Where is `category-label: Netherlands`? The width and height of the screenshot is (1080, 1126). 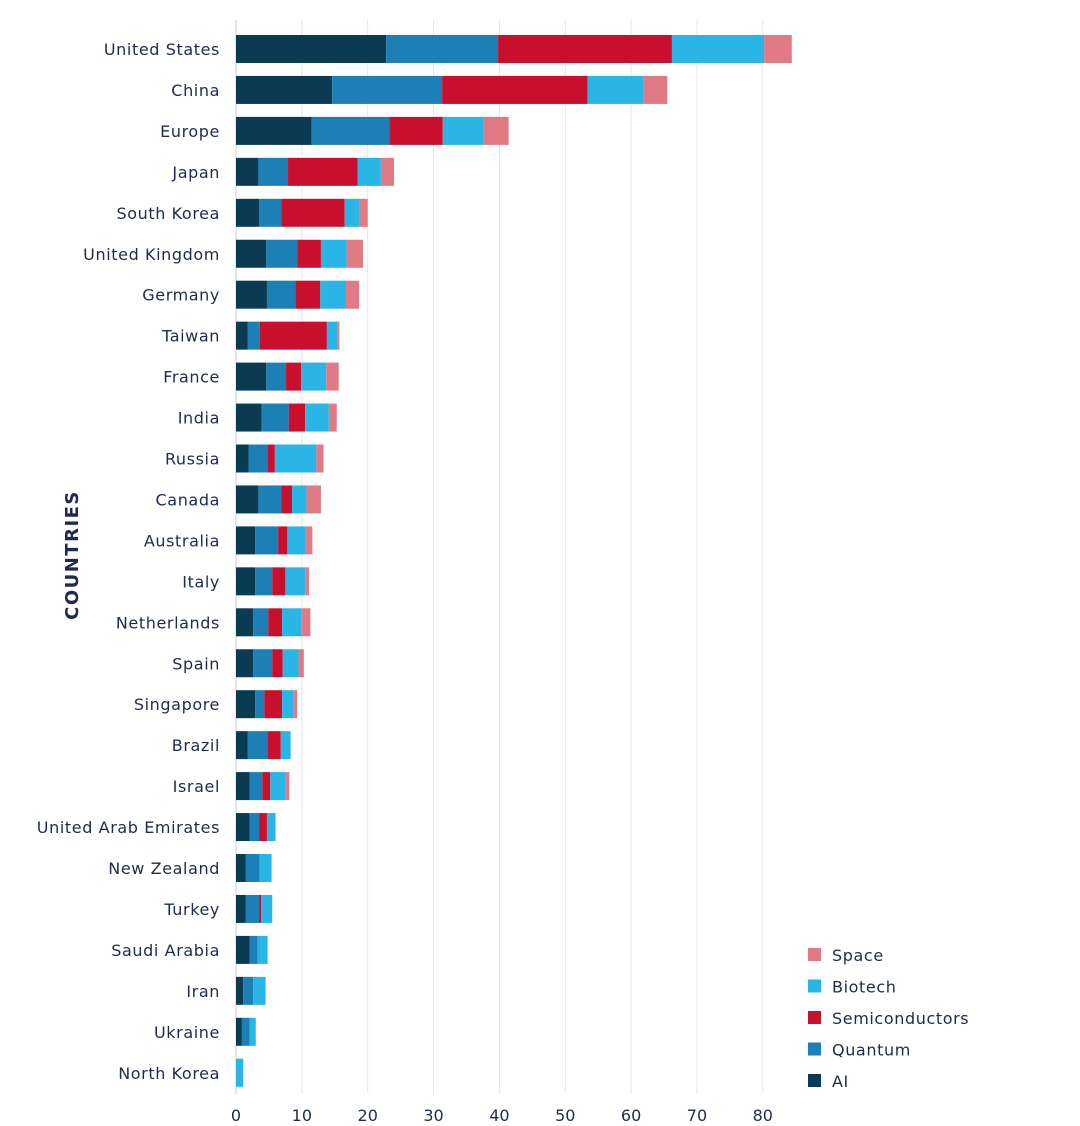
category-label: Netherlands is located at coordinates (168, 622).